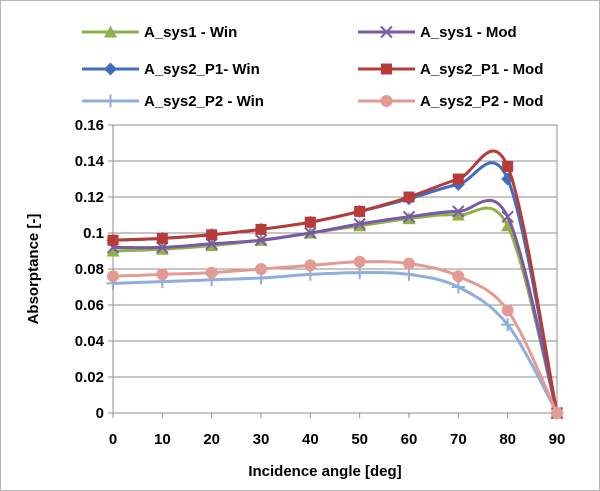 The width and height of the screenshot is (600, 491). Describe the element at coordinates (310, 439) in the screenshot. I see `x-tick-label: 40` at that location.